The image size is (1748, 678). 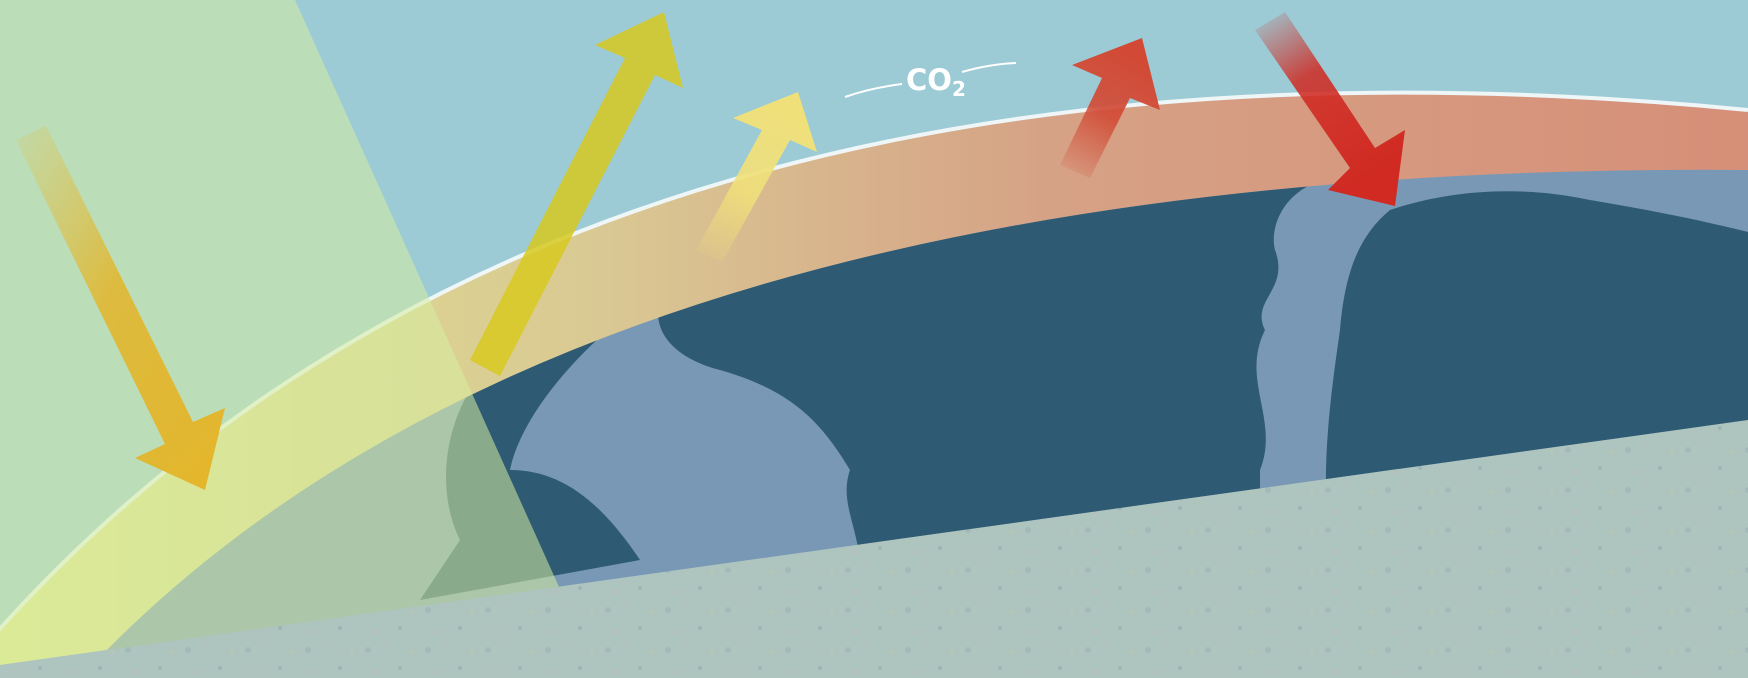 I want to click on co2-label-main: CO, so click(x=929, y=80).